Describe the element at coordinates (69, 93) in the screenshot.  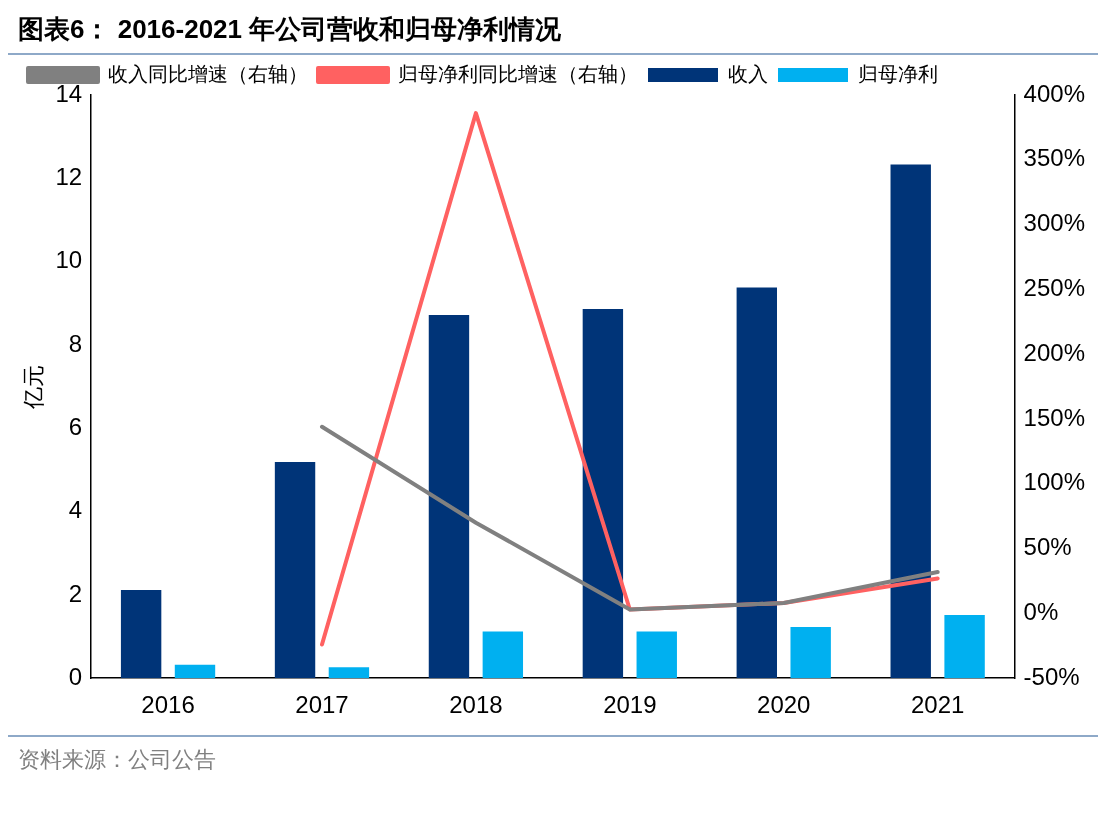
I see `y-tick-label: 14` at that location.